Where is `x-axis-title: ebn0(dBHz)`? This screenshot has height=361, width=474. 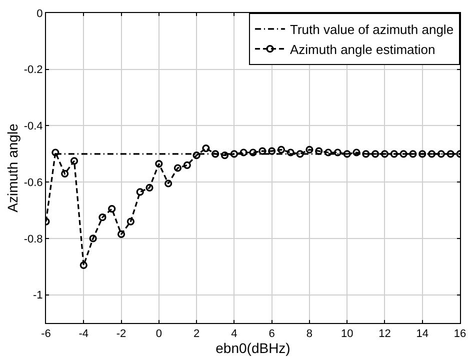 x-axis-title: ebn0(dBHz) is located at coordinates (253, 348).